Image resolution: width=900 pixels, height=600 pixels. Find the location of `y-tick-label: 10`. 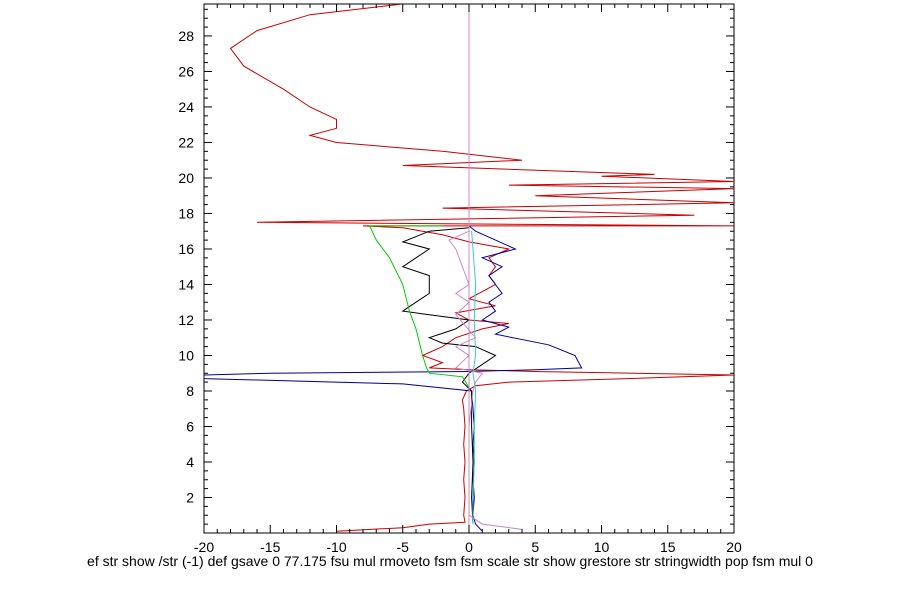

y-tick-label: 10 is located at coordinates (186, 355).